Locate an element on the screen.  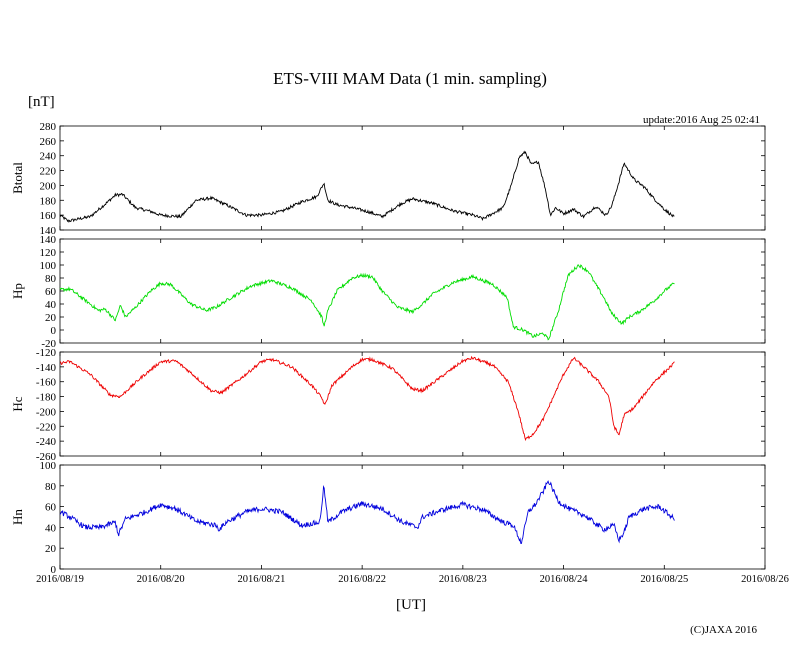
panel-label-Hc: Hc is located at coordinates (17, 403).